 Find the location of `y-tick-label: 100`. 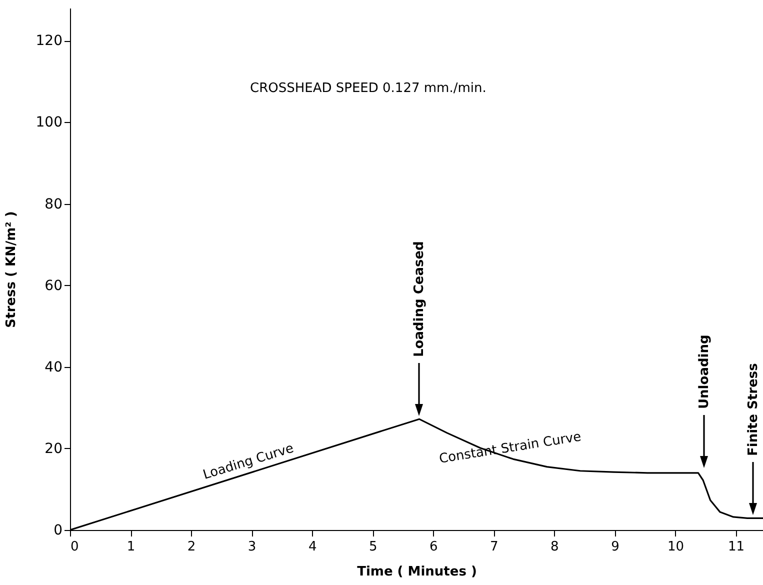

y-tick-label: 100 is located at coordinates (49, 122).